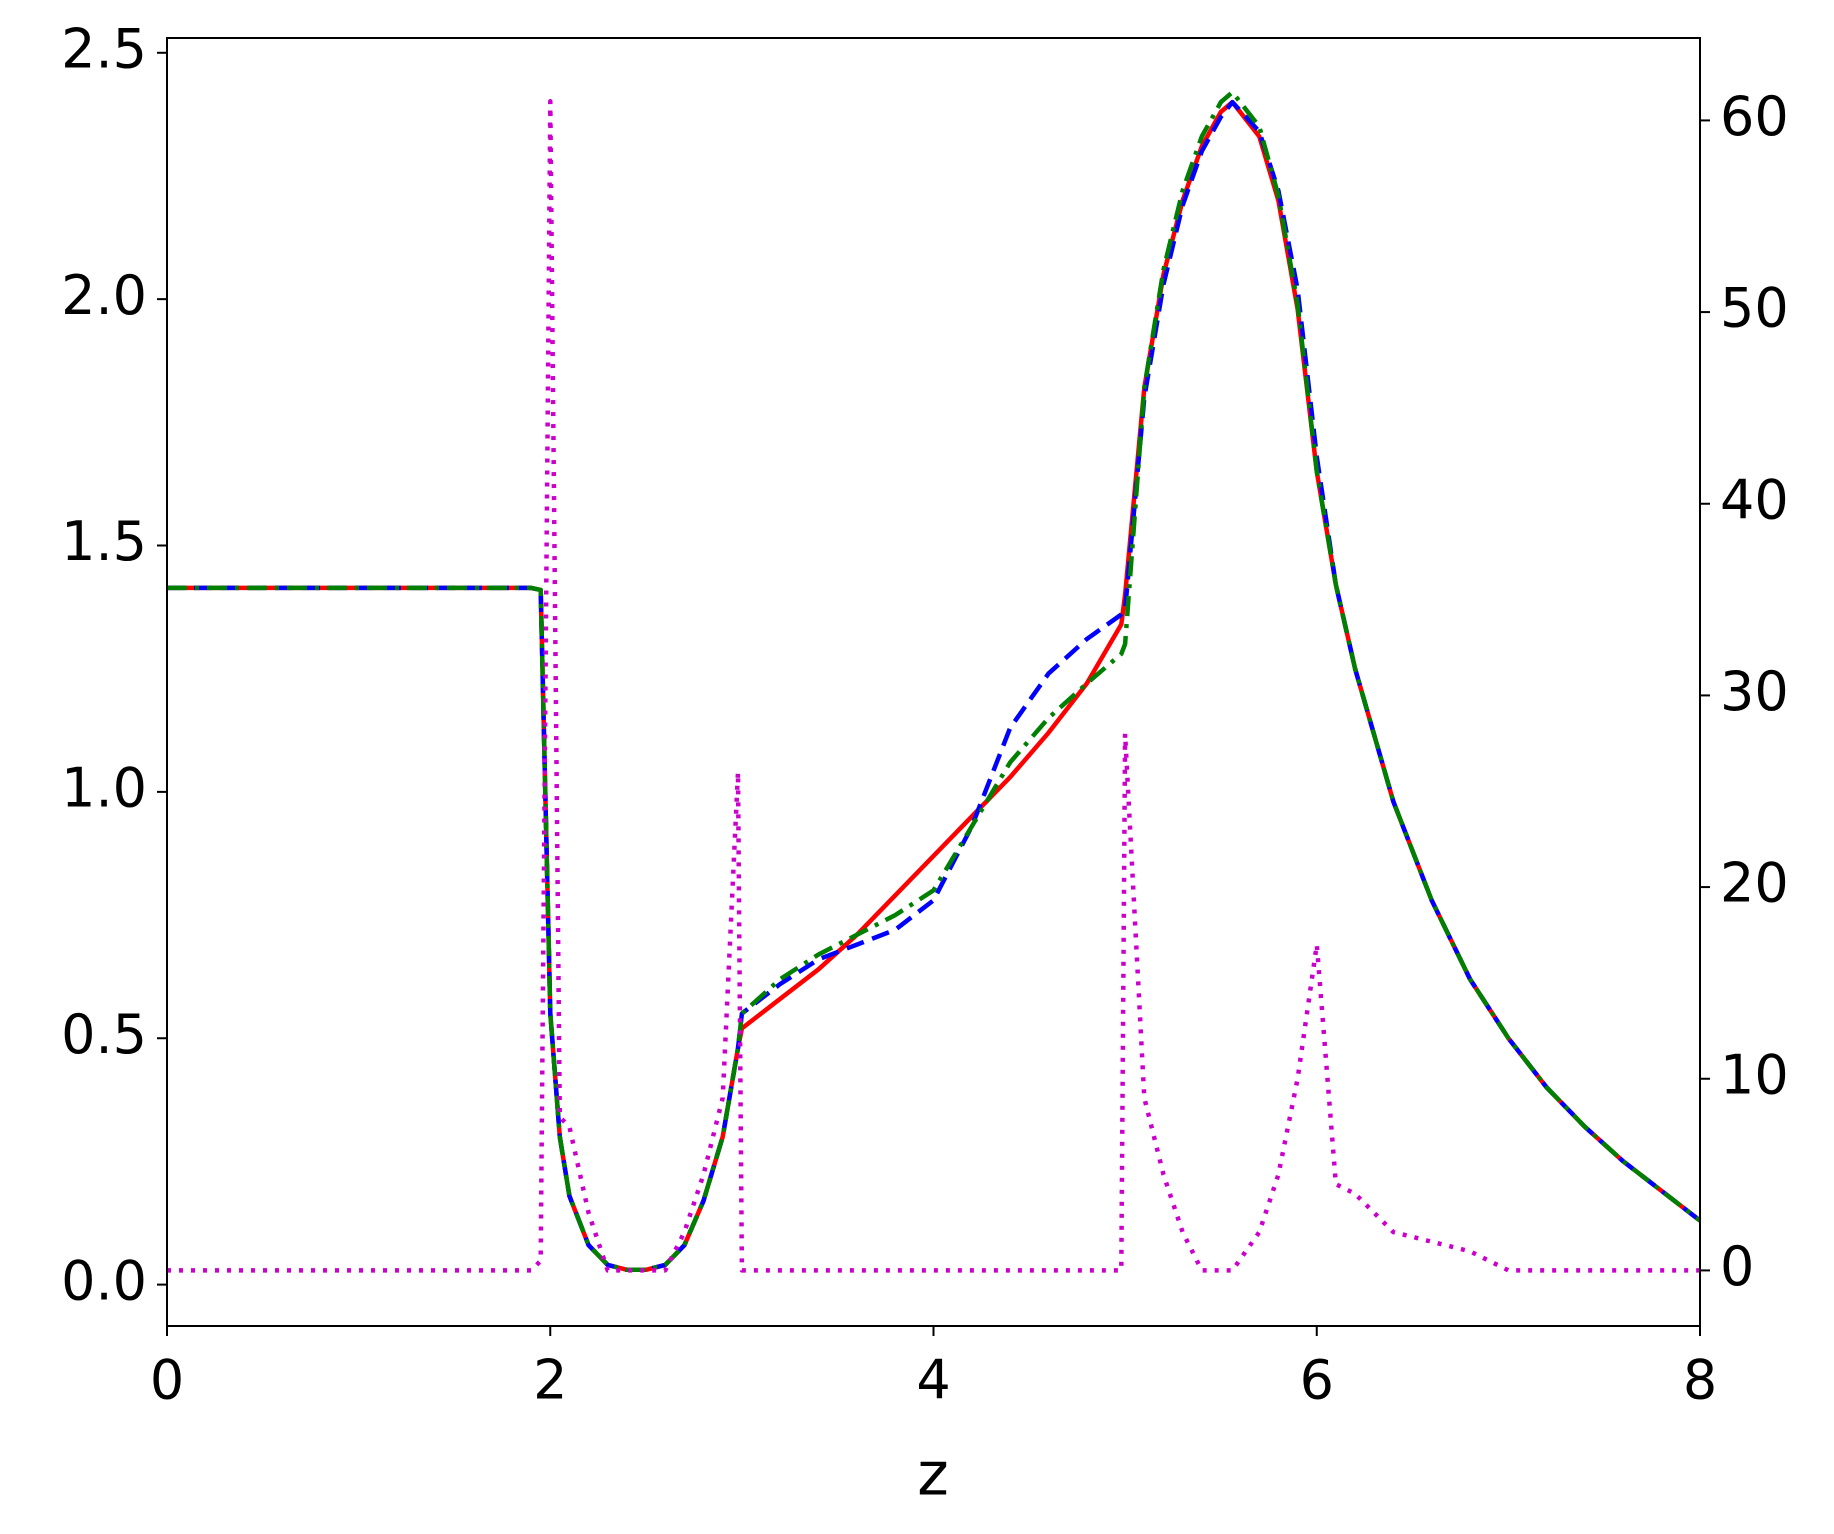  Describe the element at coordinates (104, 1280) in the screenshot. I see `y-tick-label: 0.0` at that location.